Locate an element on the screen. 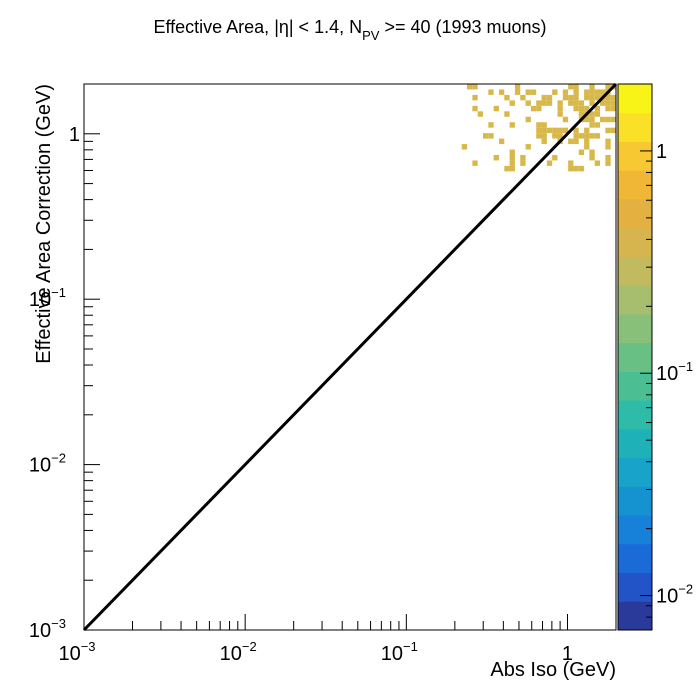 The height and width of the screenshot is (700, 700). x-tick-label-exponent: −1 is located at coordinates (410, 646).